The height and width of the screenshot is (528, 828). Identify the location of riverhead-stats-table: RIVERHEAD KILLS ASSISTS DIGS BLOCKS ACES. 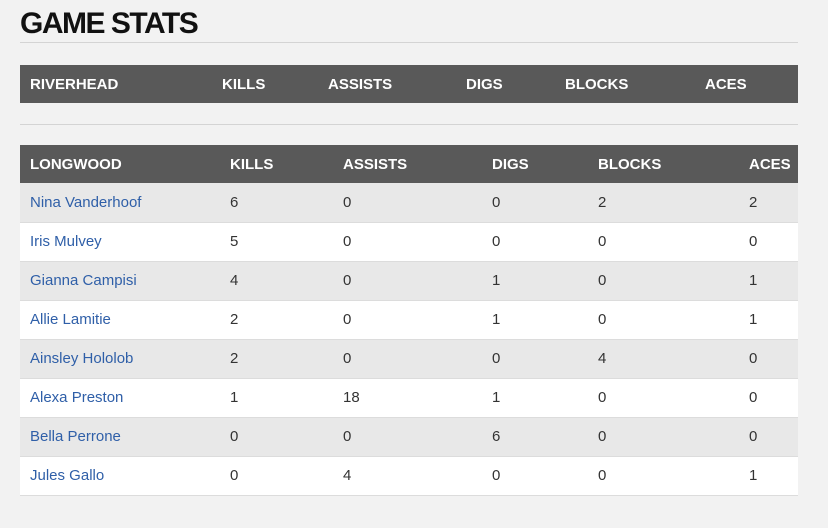
(409, 84).